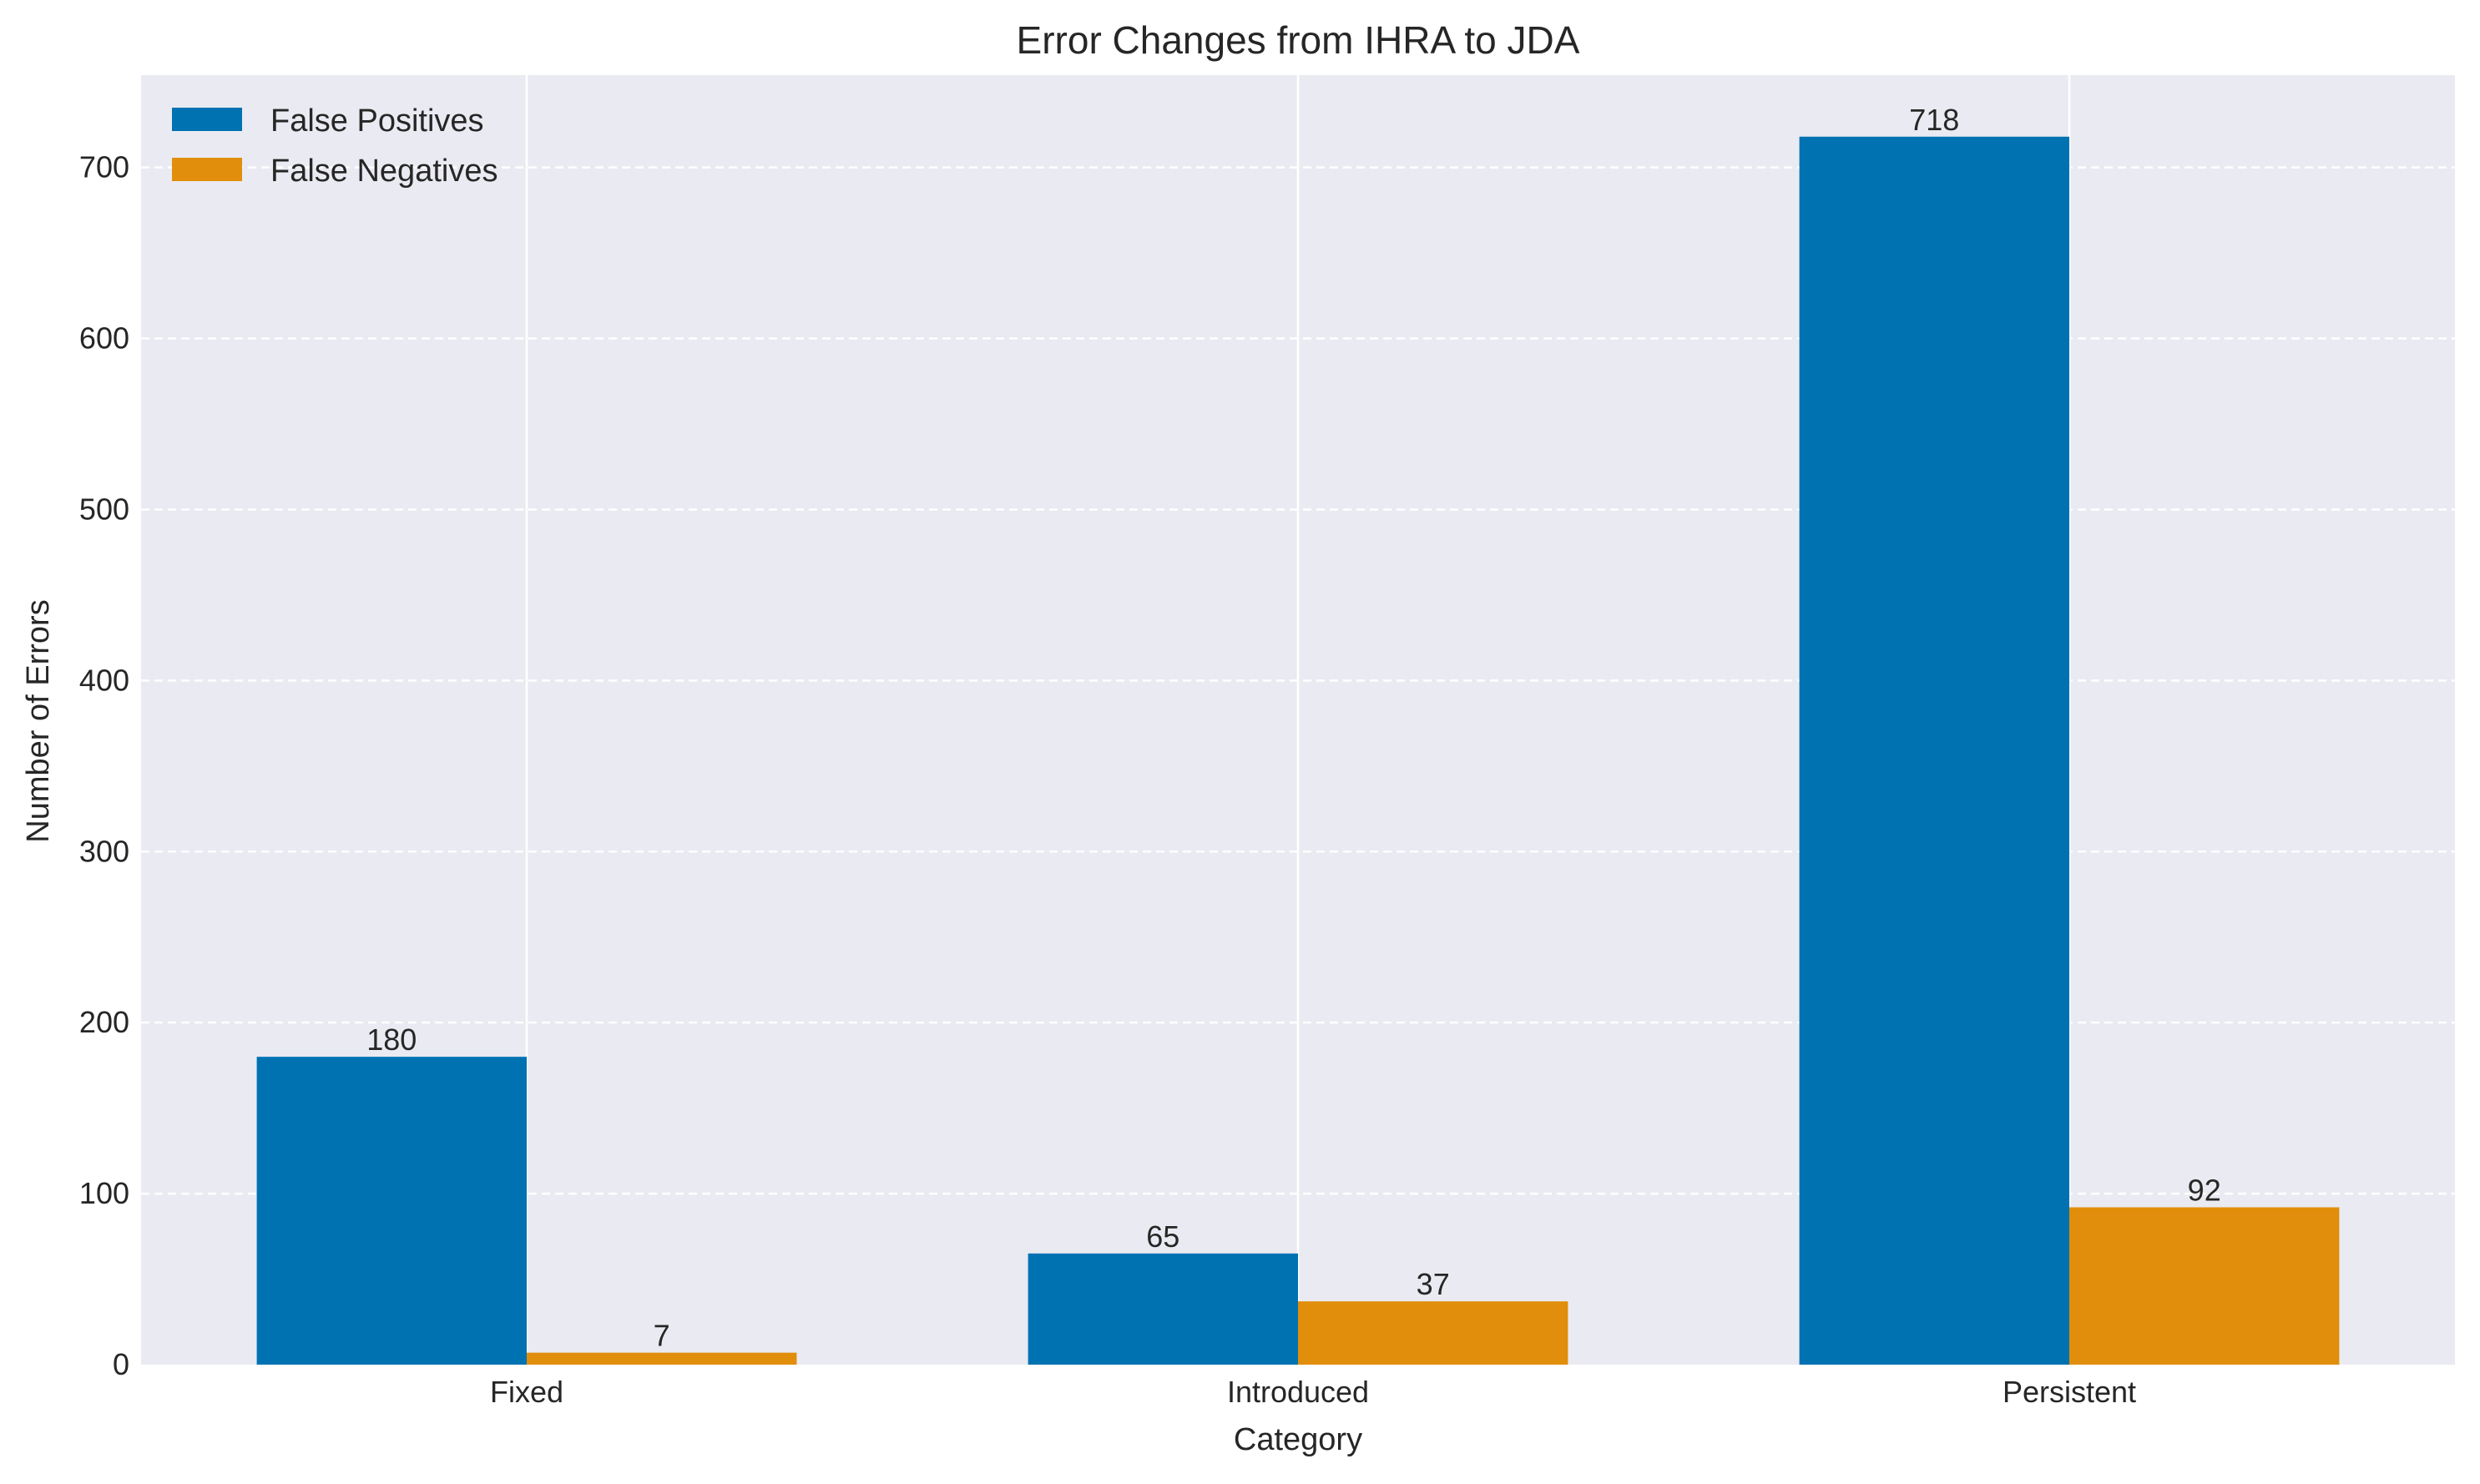 The height and width of the screenshot is (1484, 2480). What do you see at coordinates (1298, 1392) in the screenshot?
I see `x-tick-label: Introduced` at bounding box center [1298, 1392].